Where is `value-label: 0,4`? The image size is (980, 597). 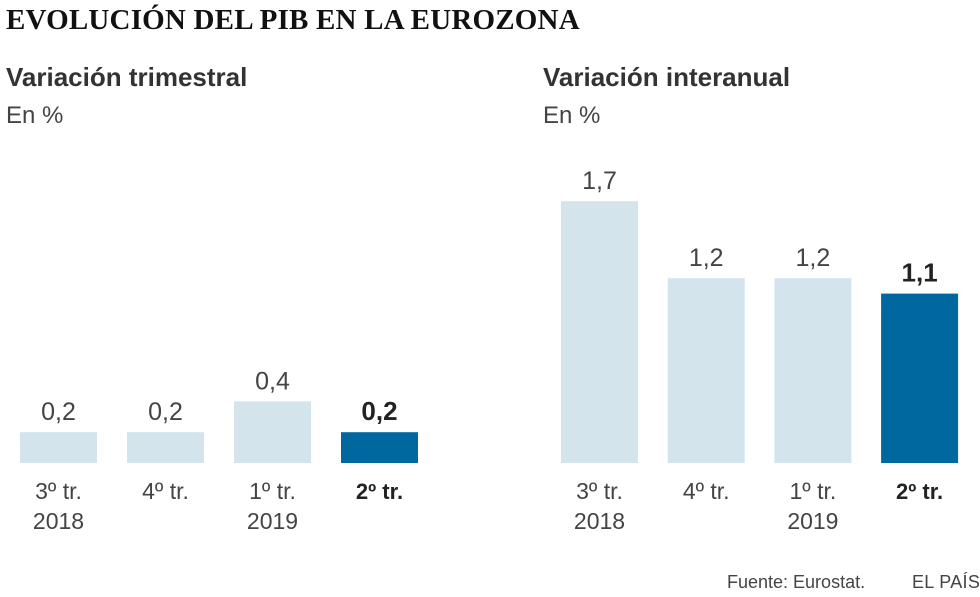 value-label: 0,4 is located at coordinates (272, 381).